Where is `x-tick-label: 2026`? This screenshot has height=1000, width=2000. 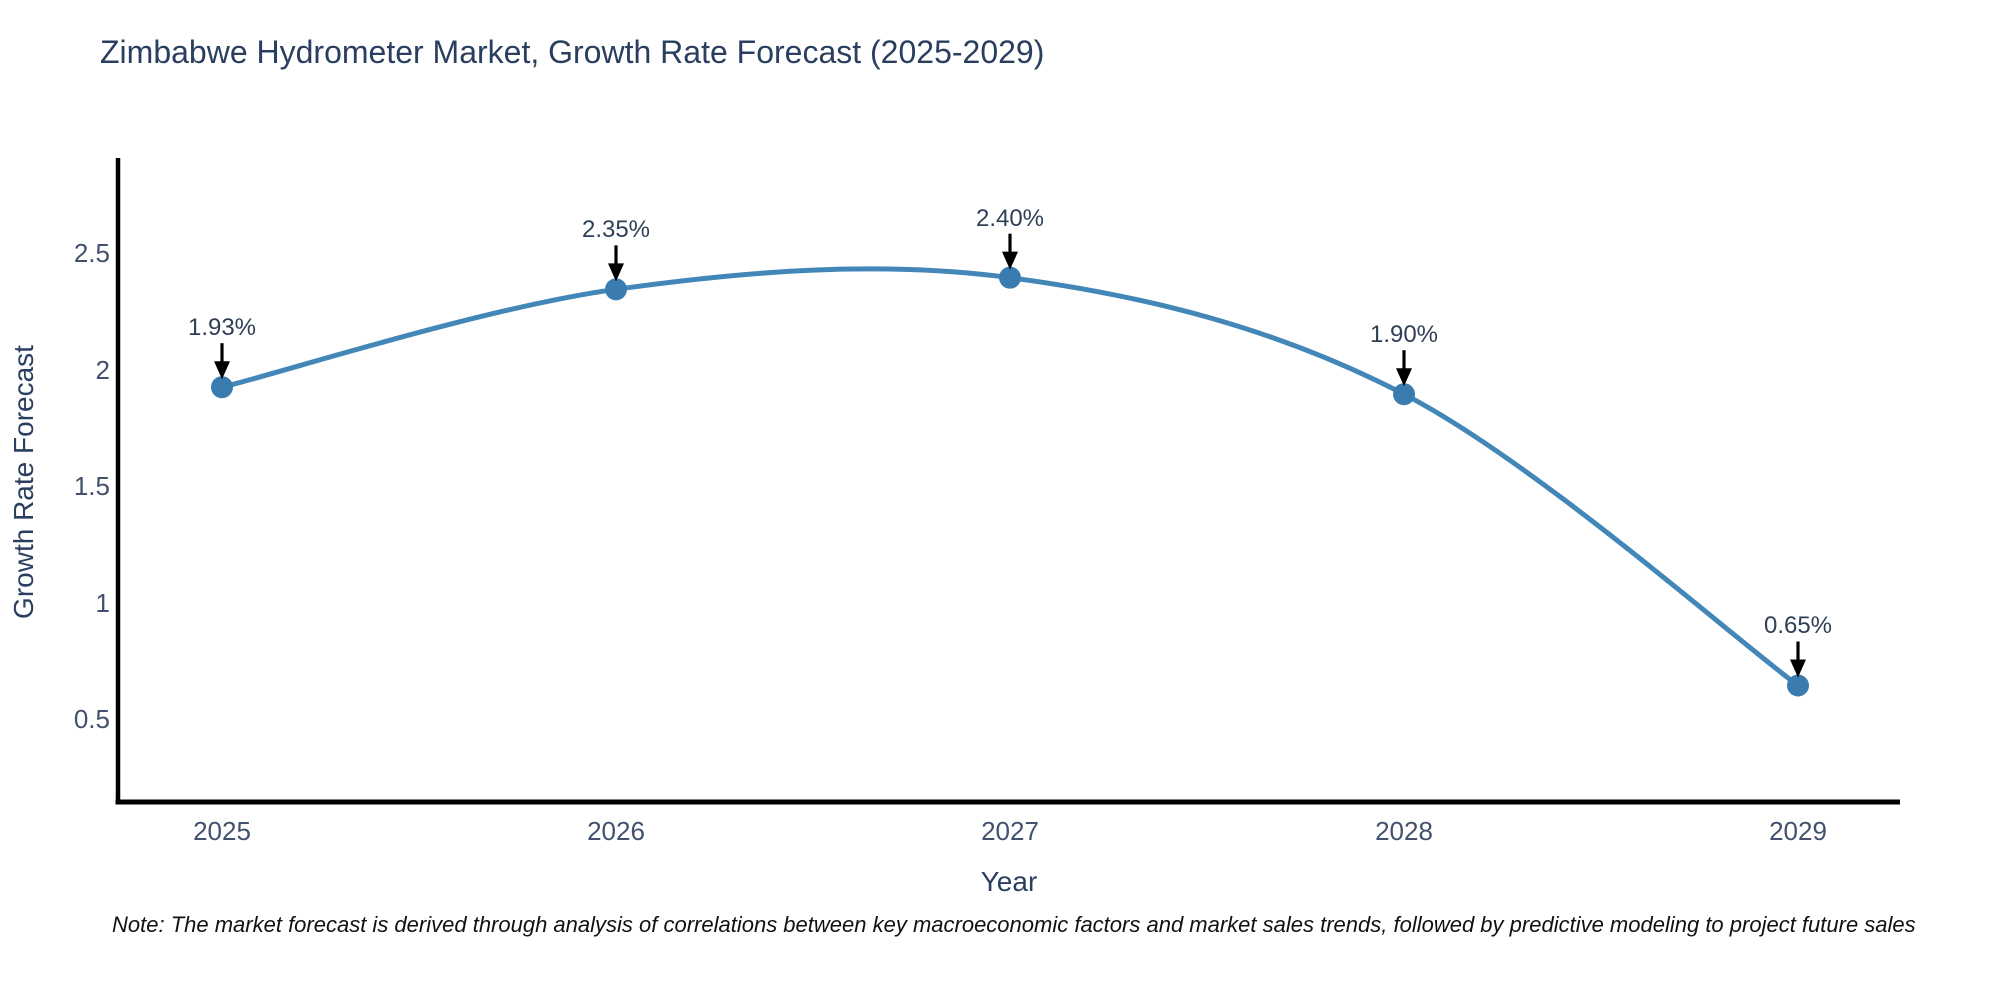
x-tick-label: 2026 is located at coordinates (616, 831).